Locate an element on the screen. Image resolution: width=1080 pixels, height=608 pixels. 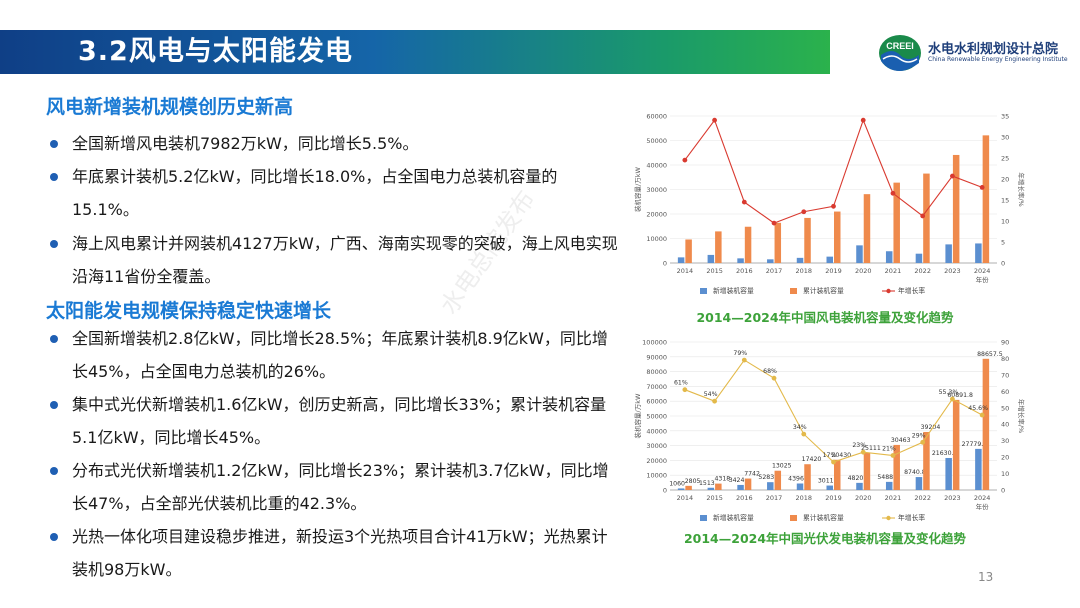
y2-tick-label: 0 is located at coordinates (1003, 491).